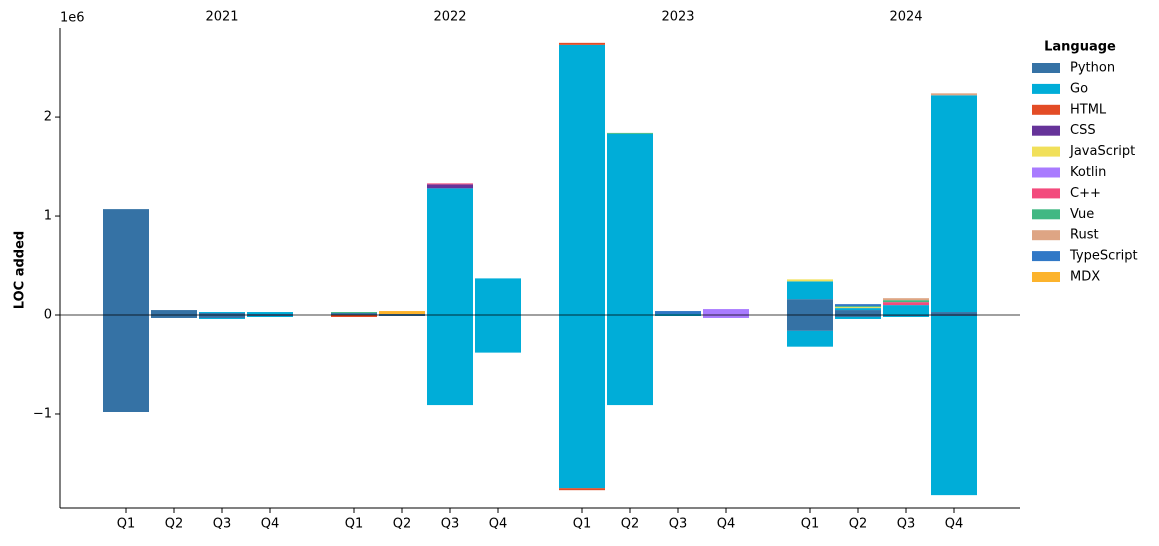 The image size is (1159, 546). I want to click on legend-label: Rust, so click(1084, 235).